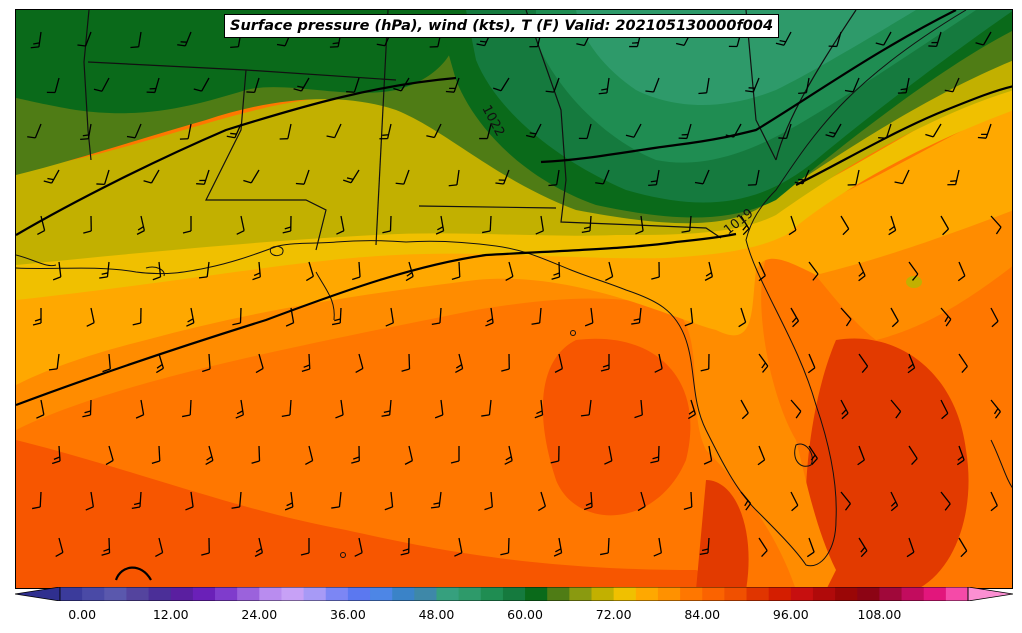 The height and width of the screenshot is (633, 1022). Describe the element at coordinates (347, 614) in the screenshot. I see `colorbar-tick-label: 36.00` at that location.